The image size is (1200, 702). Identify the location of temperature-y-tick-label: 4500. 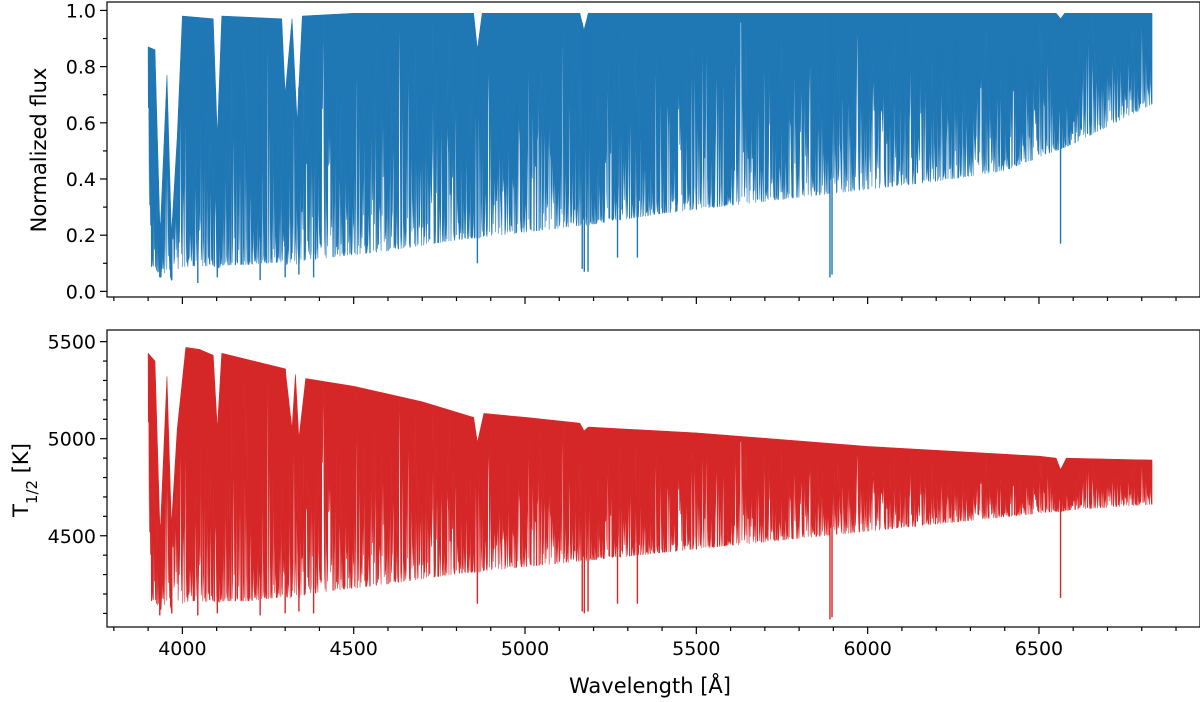
(72, 537).